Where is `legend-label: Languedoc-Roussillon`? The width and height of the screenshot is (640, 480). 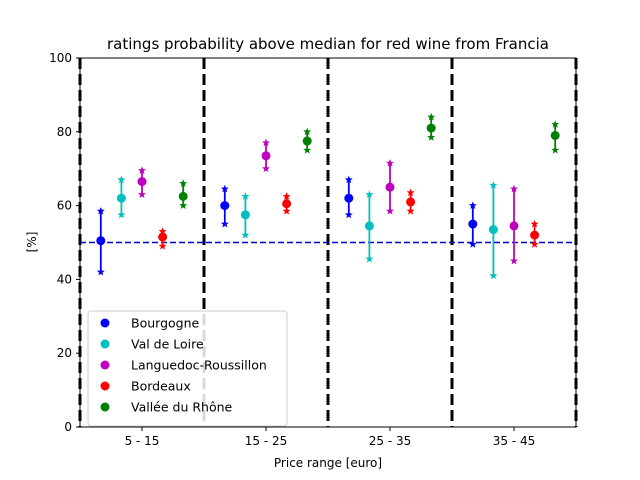
legend-label: Languedoc-Roussillon is located at coordinates (199, 365).